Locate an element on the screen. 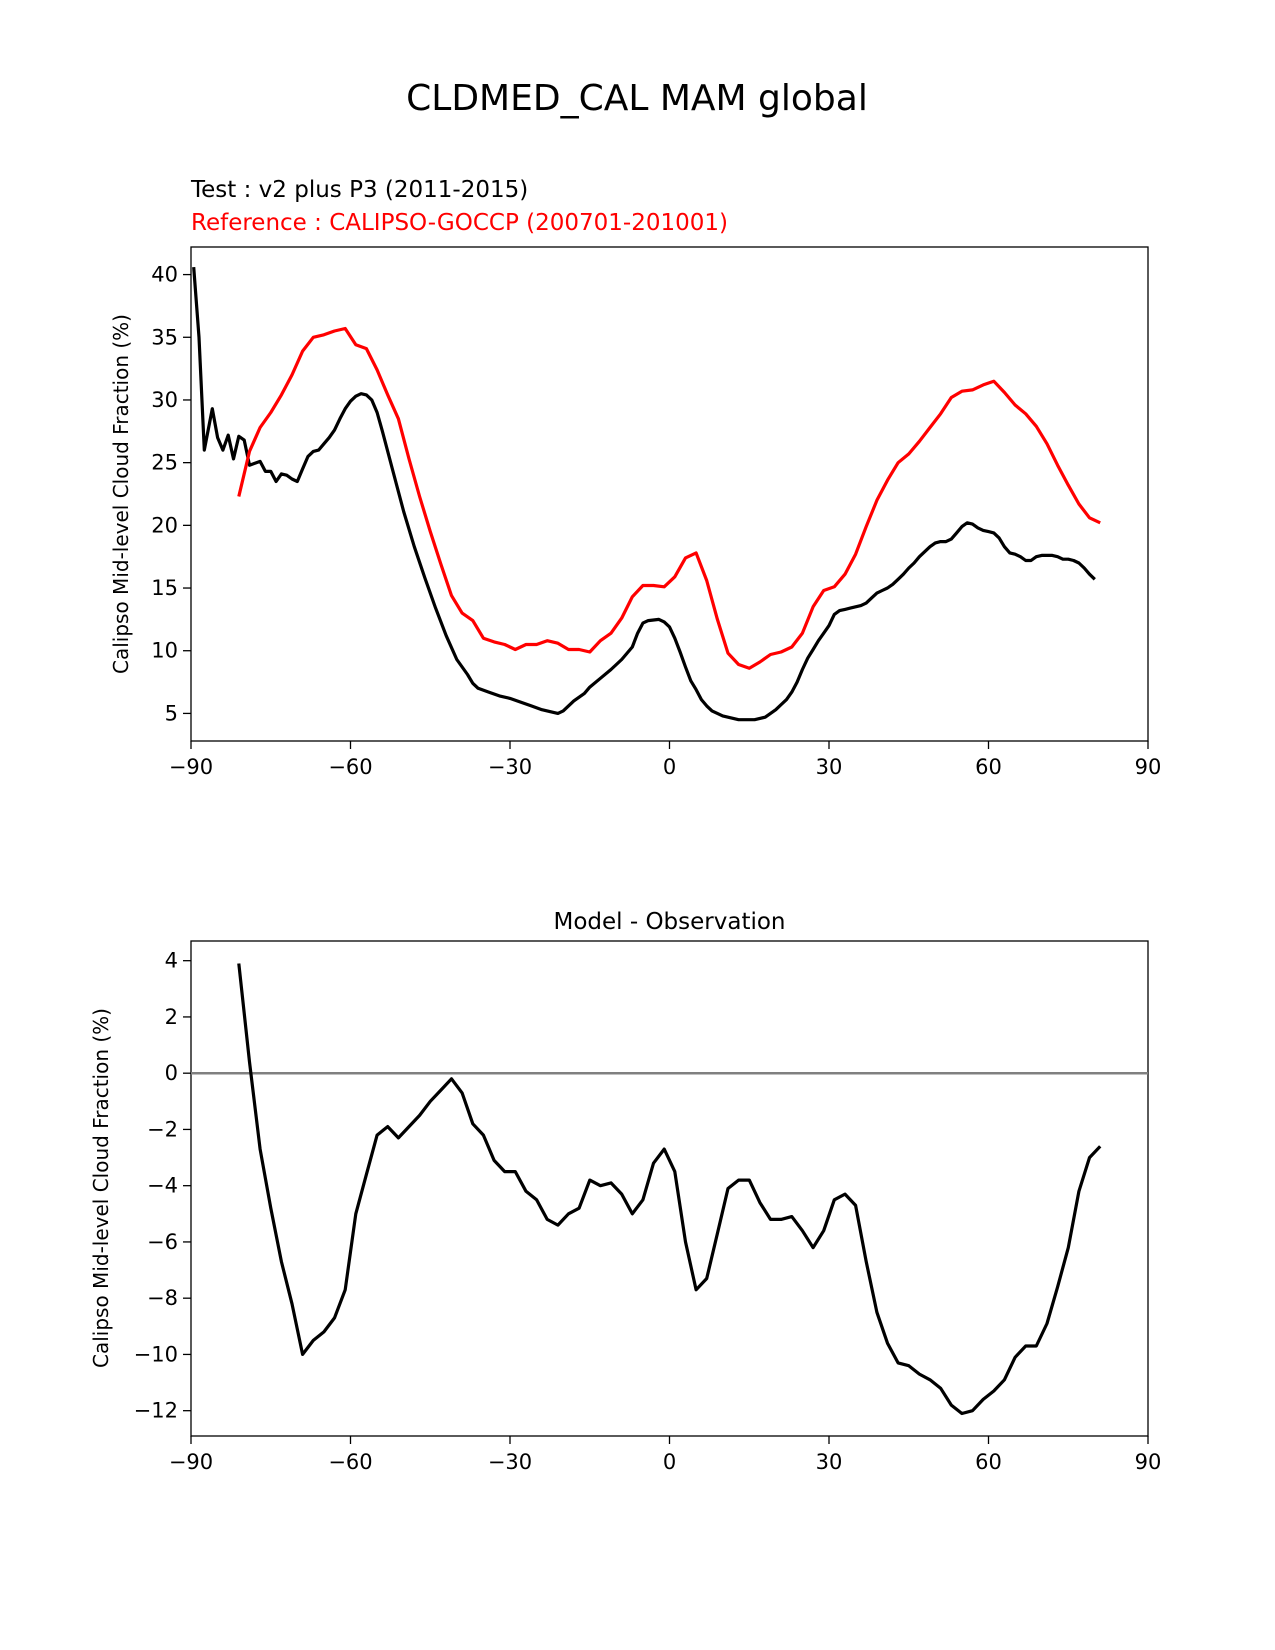 This screenshot has width=1275, height=1650. y-tick-label: 25 is located at coordinates (164, 463).